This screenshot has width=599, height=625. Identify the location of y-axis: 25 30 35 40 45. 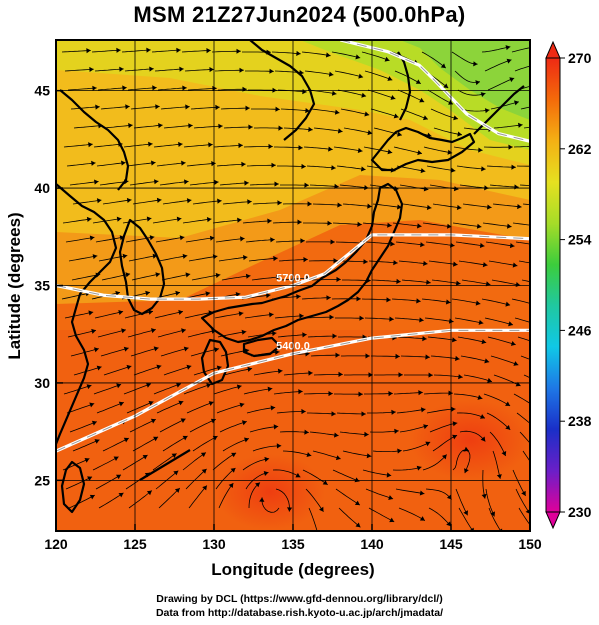
(48, 285).